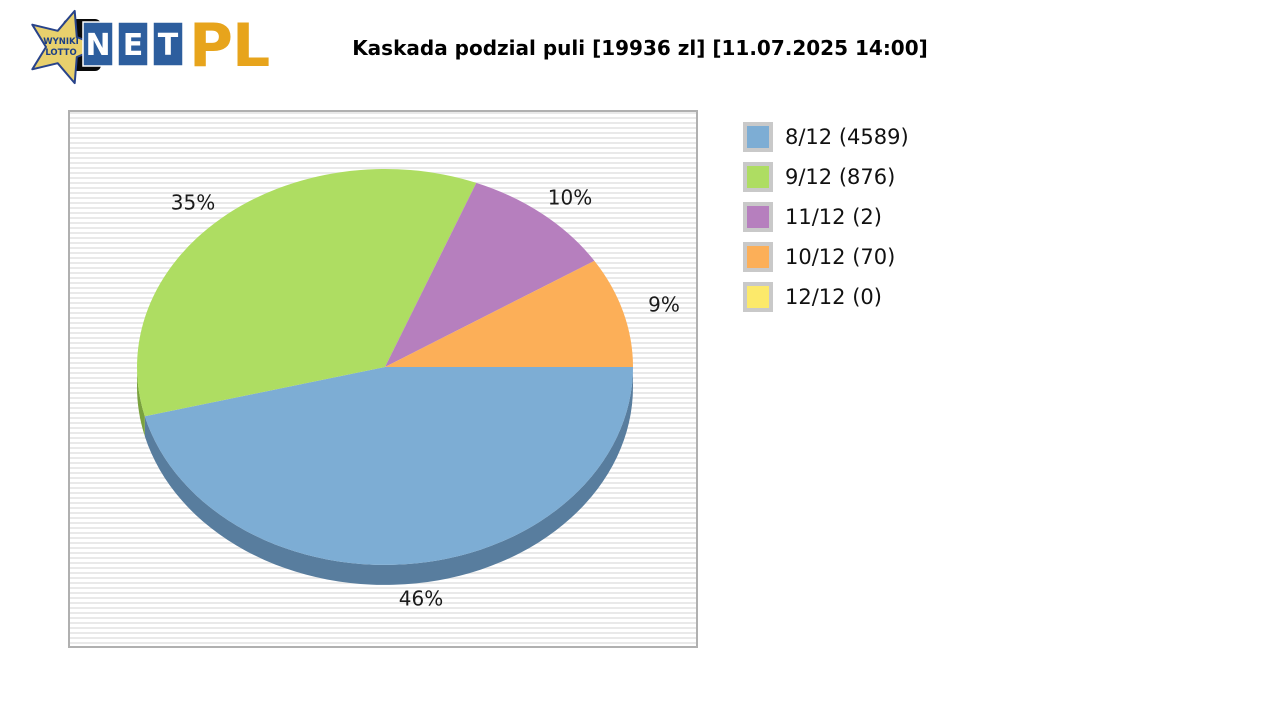 The height and width of the screenshot is (720, 1280). I want to click on legend-item: 10/12 (70), so click(826, 257).